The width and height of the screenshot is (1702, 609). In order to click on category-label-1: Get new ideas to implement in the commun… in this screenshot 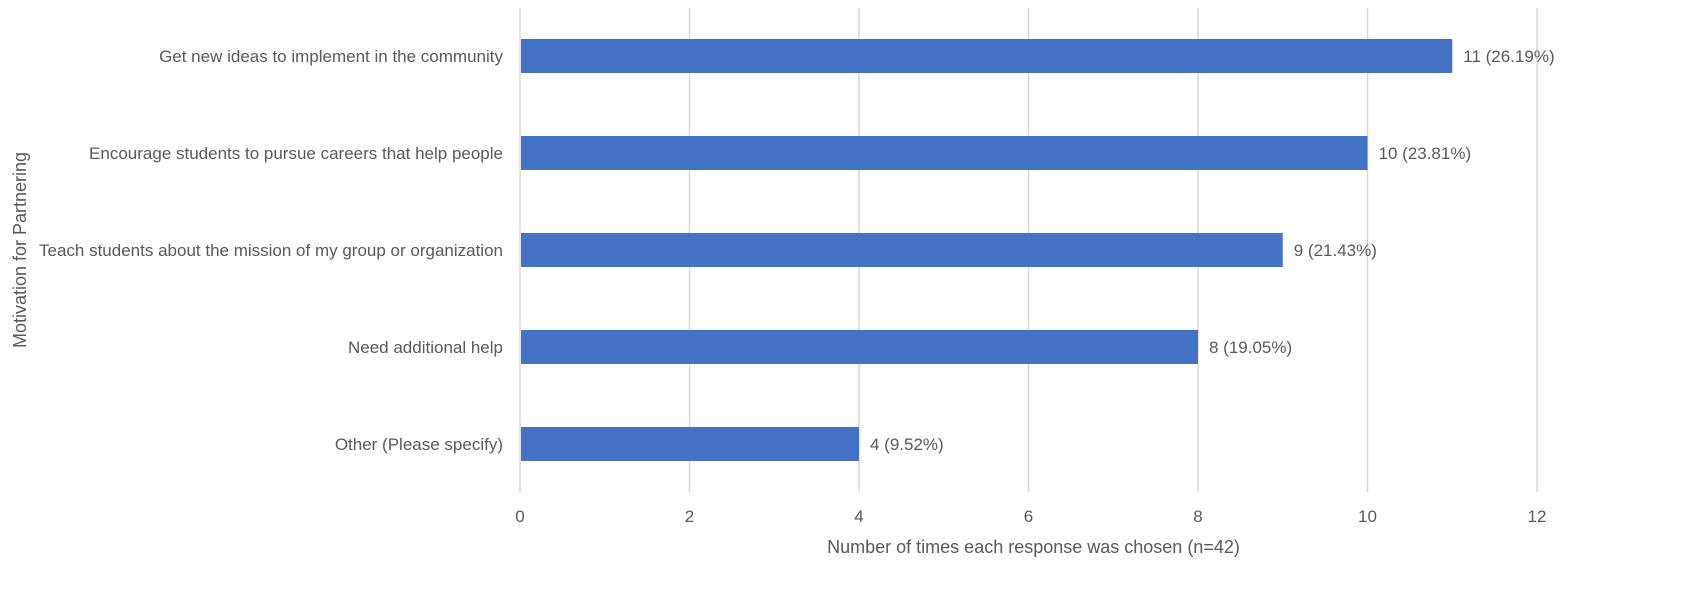, I will do `click(331, 56)`.